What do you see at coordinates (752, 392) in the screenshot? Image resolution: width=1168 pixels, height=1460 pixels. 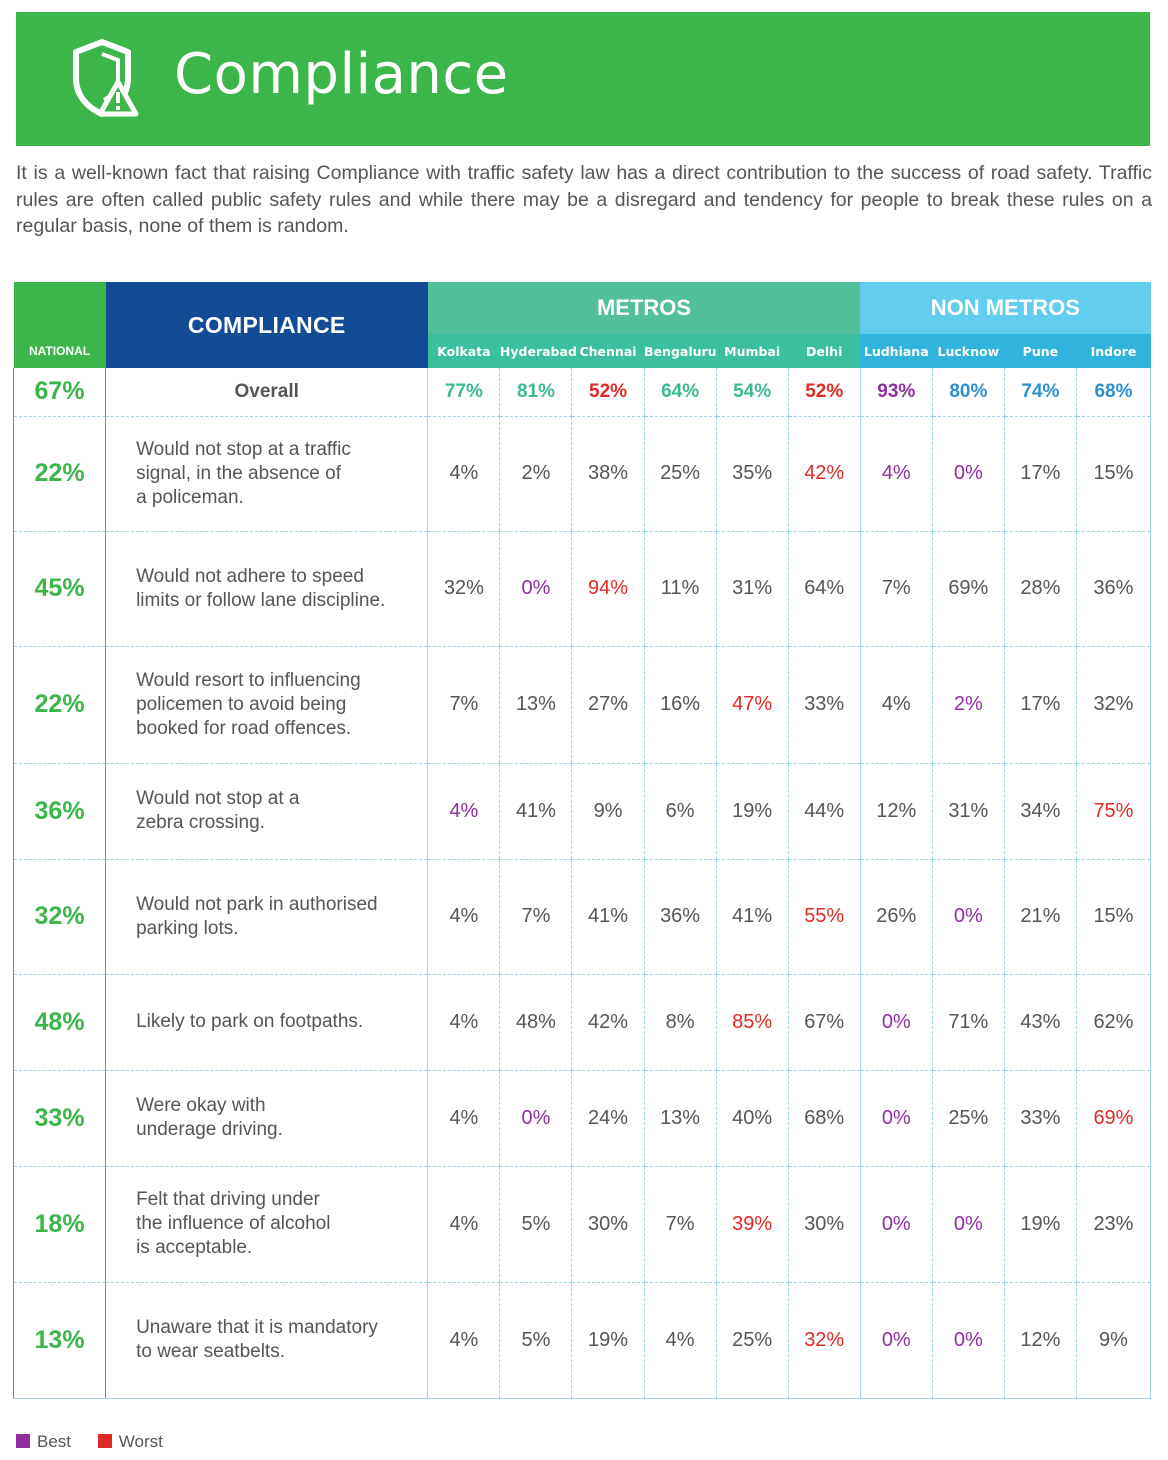 I see `value-cell: 54%` at bounding box center [752, 392].